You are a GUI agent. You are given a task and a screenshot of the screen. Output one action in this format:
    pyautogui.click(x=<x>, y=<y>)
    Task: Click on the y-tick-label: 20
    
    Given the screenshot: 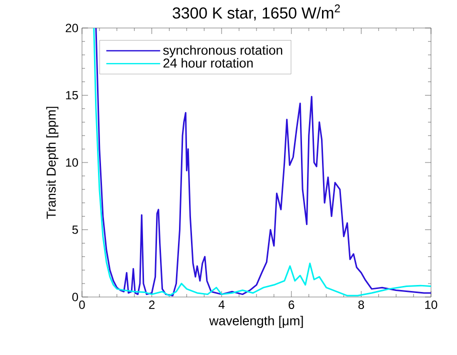 What is the action you would take?
    pyautogui.click(x=72, y=28)
    